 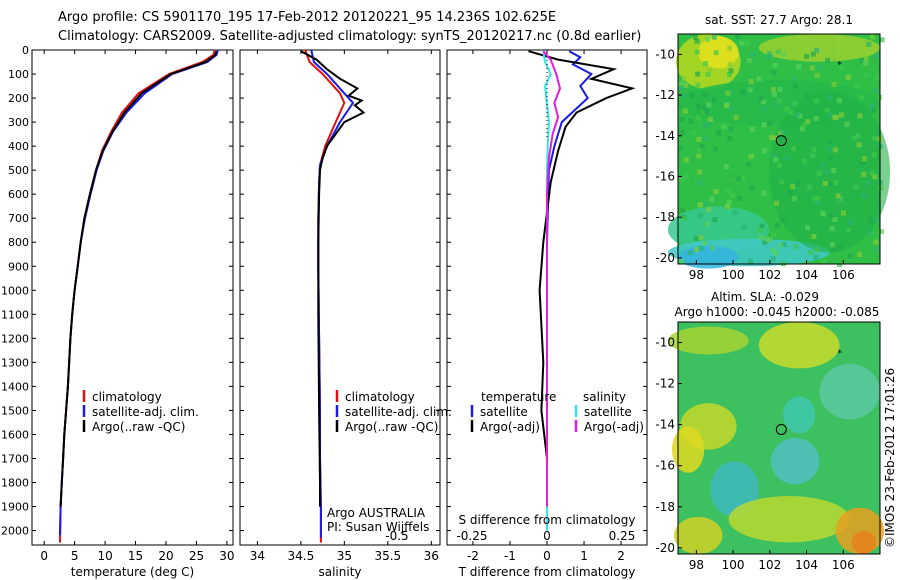 I want to click on sla_map-ytick-label: -10, so click(x=665, y=343).